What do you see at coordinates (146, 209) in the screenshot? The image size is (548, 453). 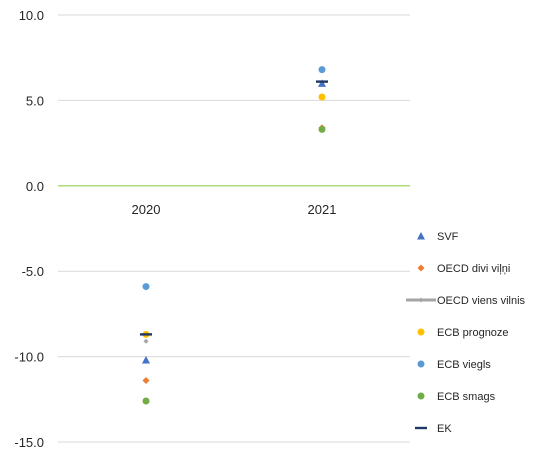 I see `x-tick-label: 2020` at bounding box center [146, 209].